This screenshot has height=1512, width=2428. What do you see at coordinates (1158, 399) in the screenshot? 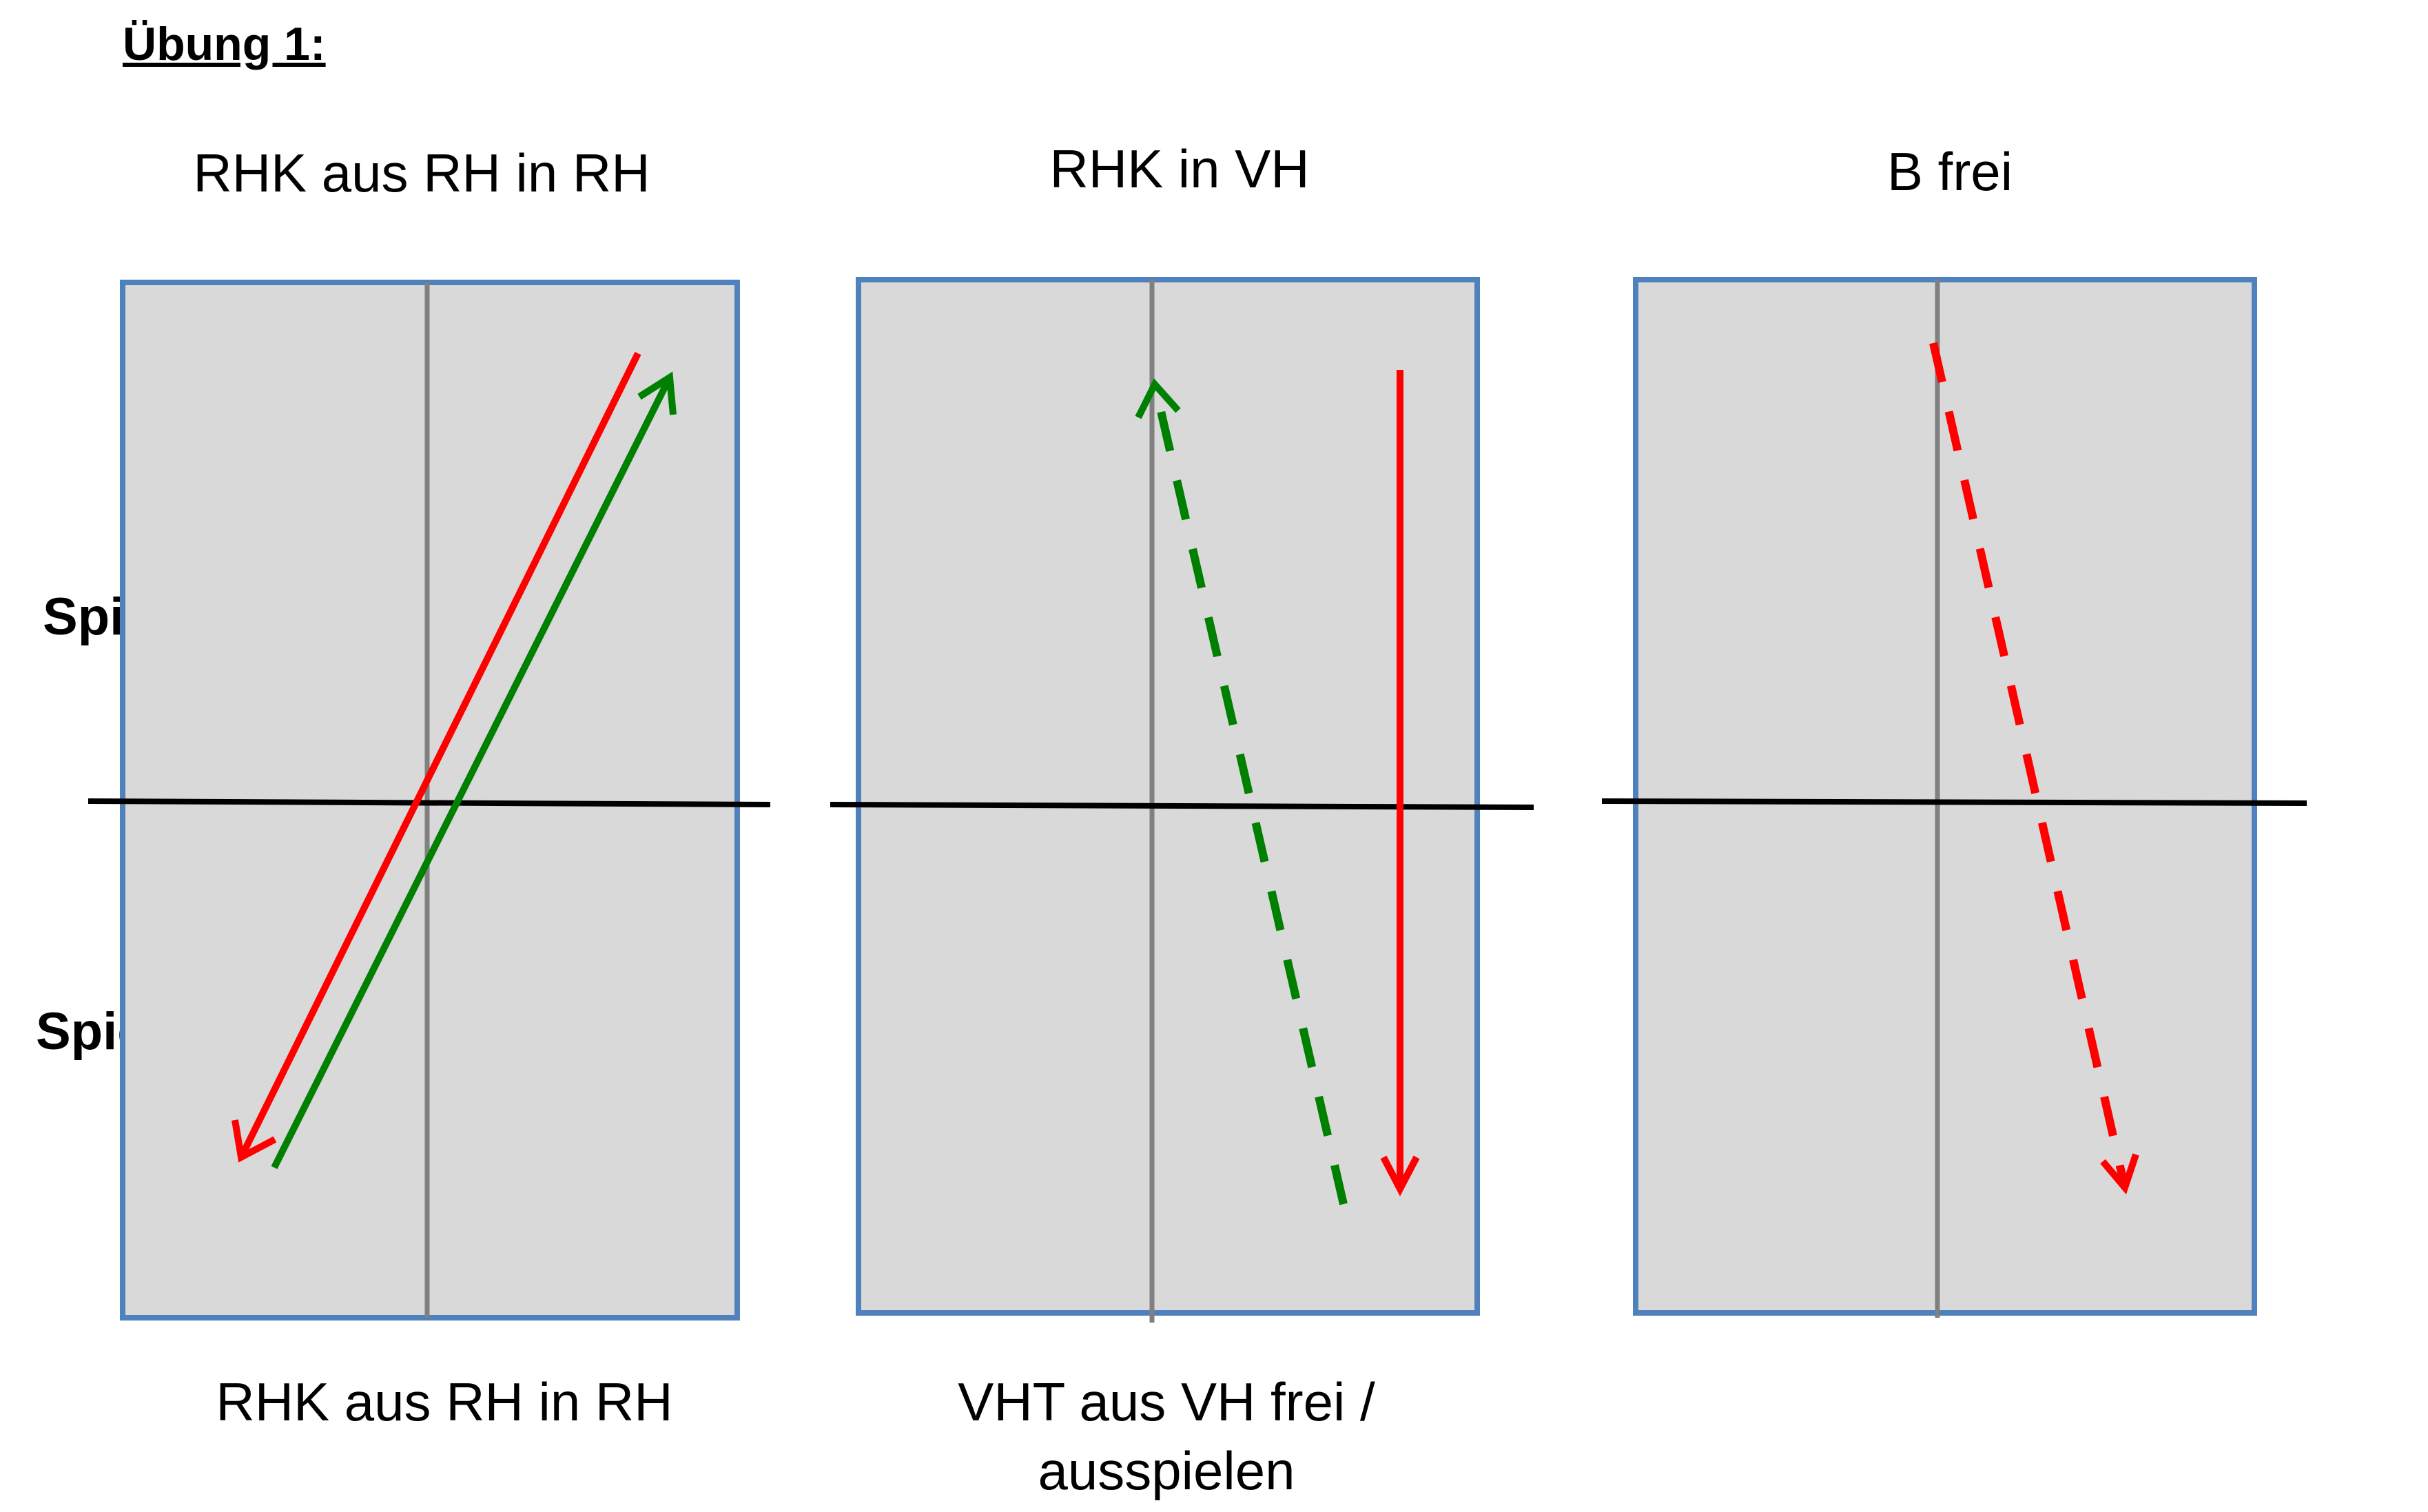
I see `table-2-green-arrowhead` at bounding box center [1158, 399].